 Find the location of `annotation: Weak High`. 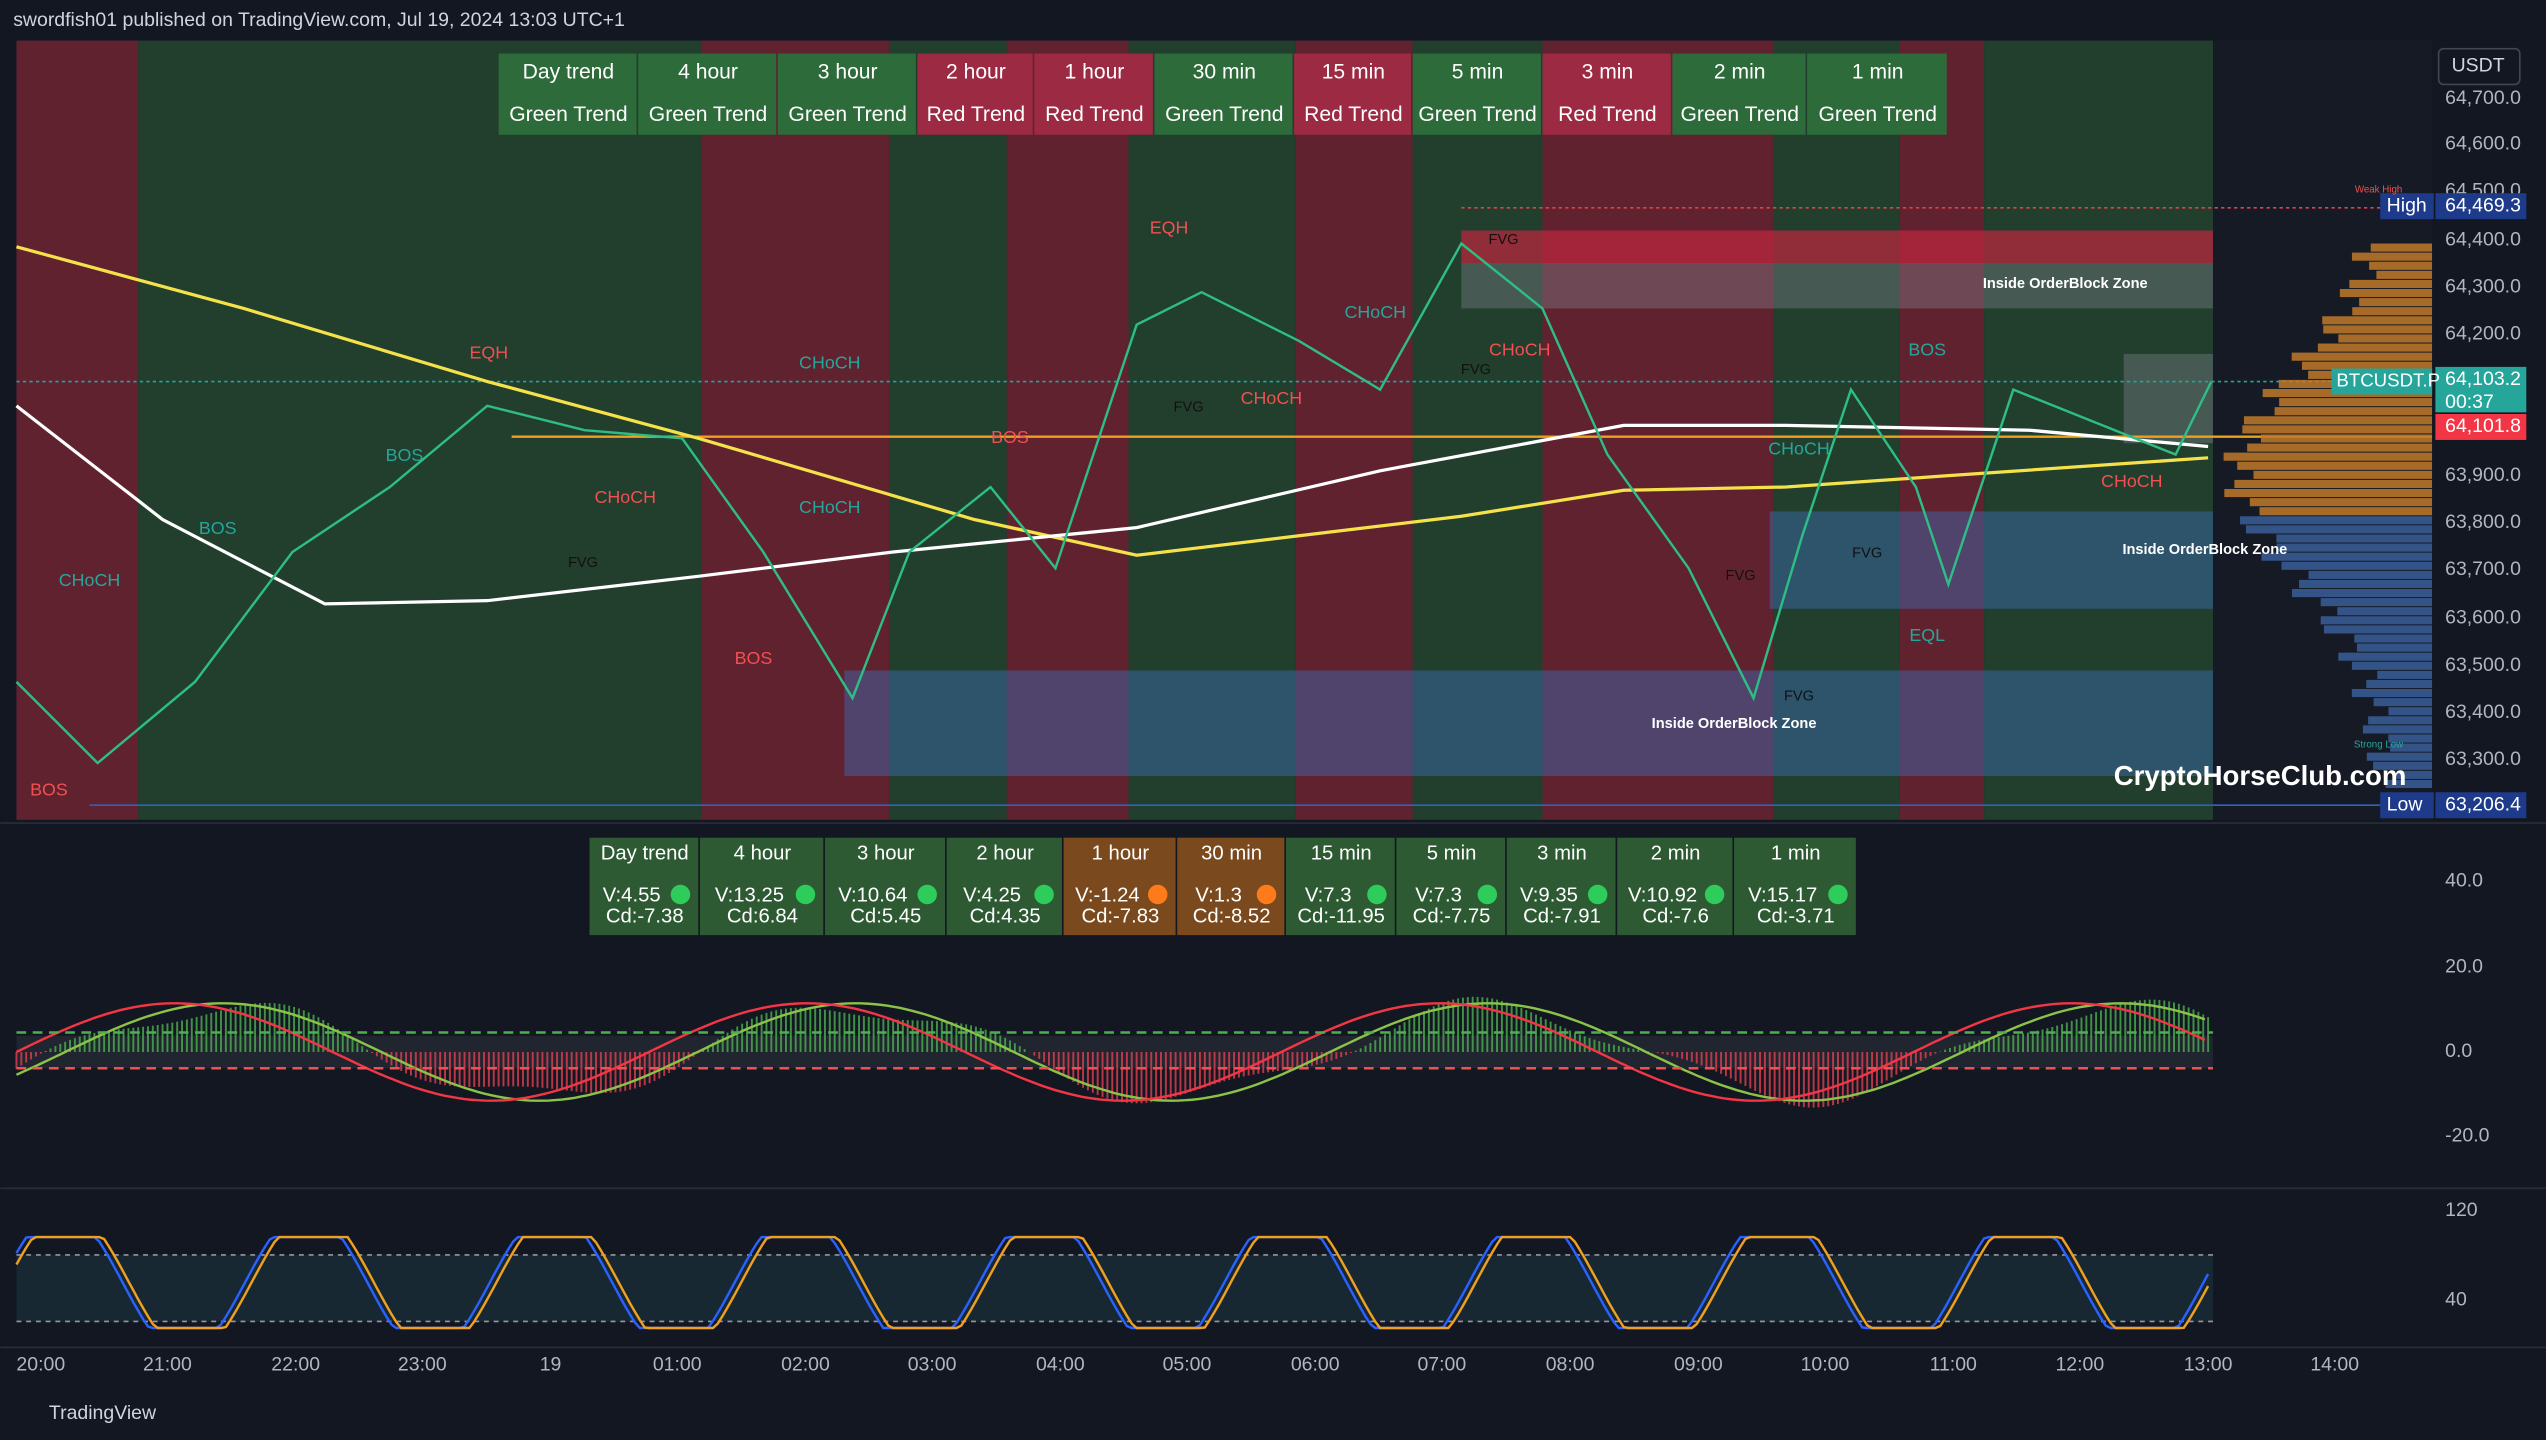

annotation: Weak High is located at coordinates (2378, 190).